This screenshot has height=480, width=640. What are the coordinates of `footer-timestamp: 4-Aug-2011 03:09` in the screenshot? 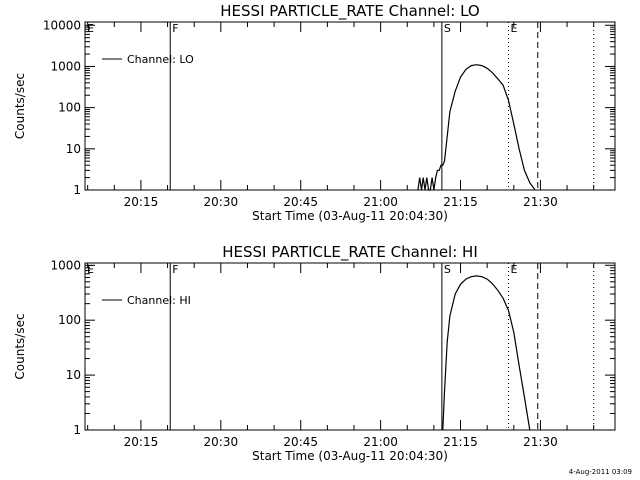 It's located at (600, 472).